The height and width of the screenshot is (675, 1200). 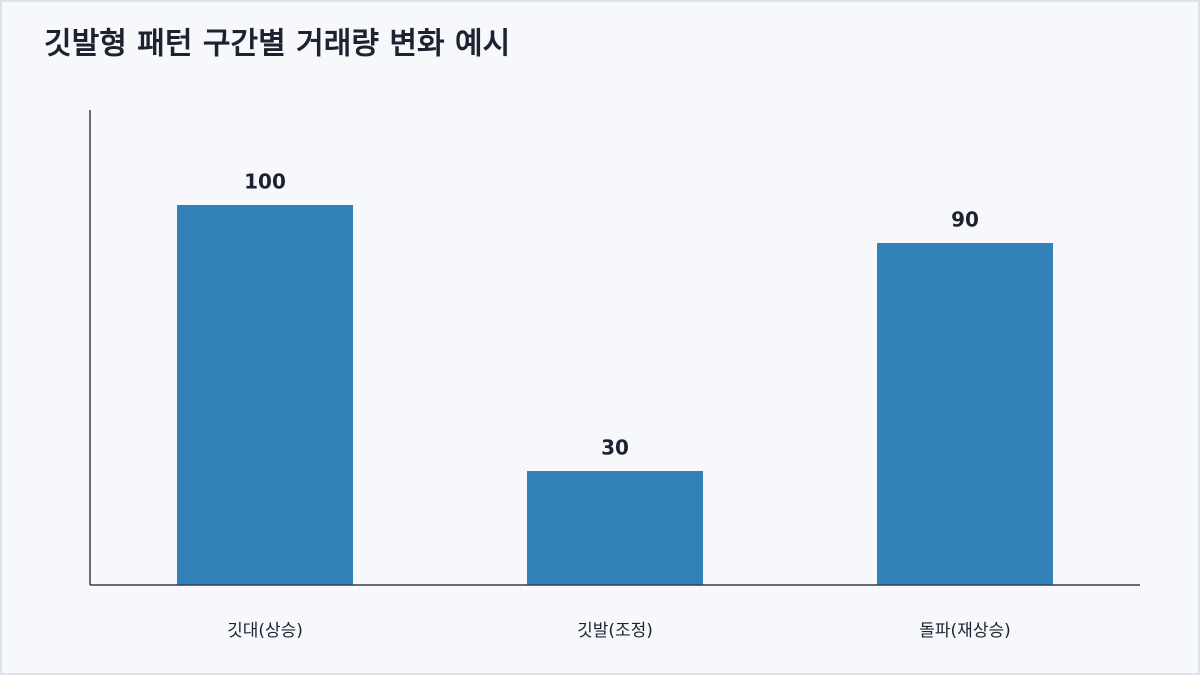 I want to click on value-label: 30, so click(x=615, y=448).